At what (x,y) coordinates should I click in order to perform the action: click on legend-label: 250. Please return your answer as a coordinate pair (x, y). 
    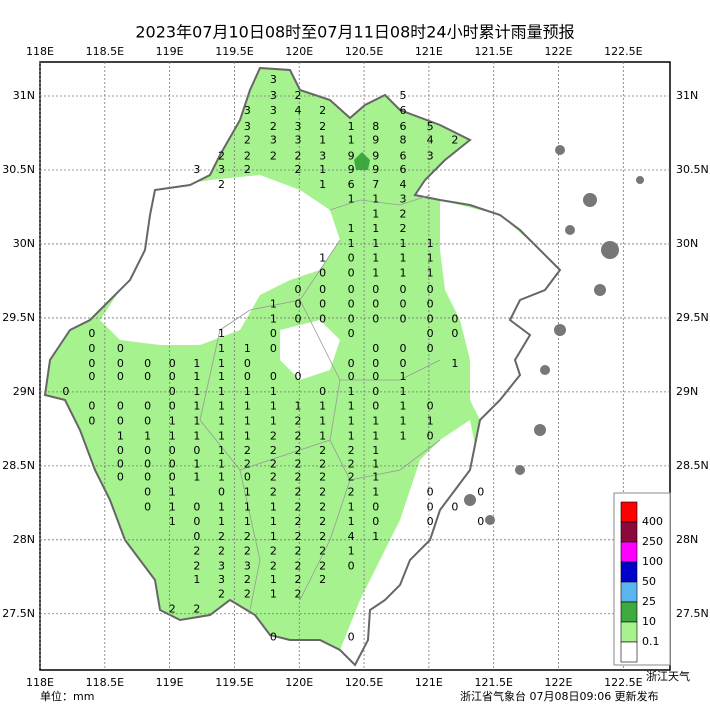
    Looking at the image, I should click on (652, 541).